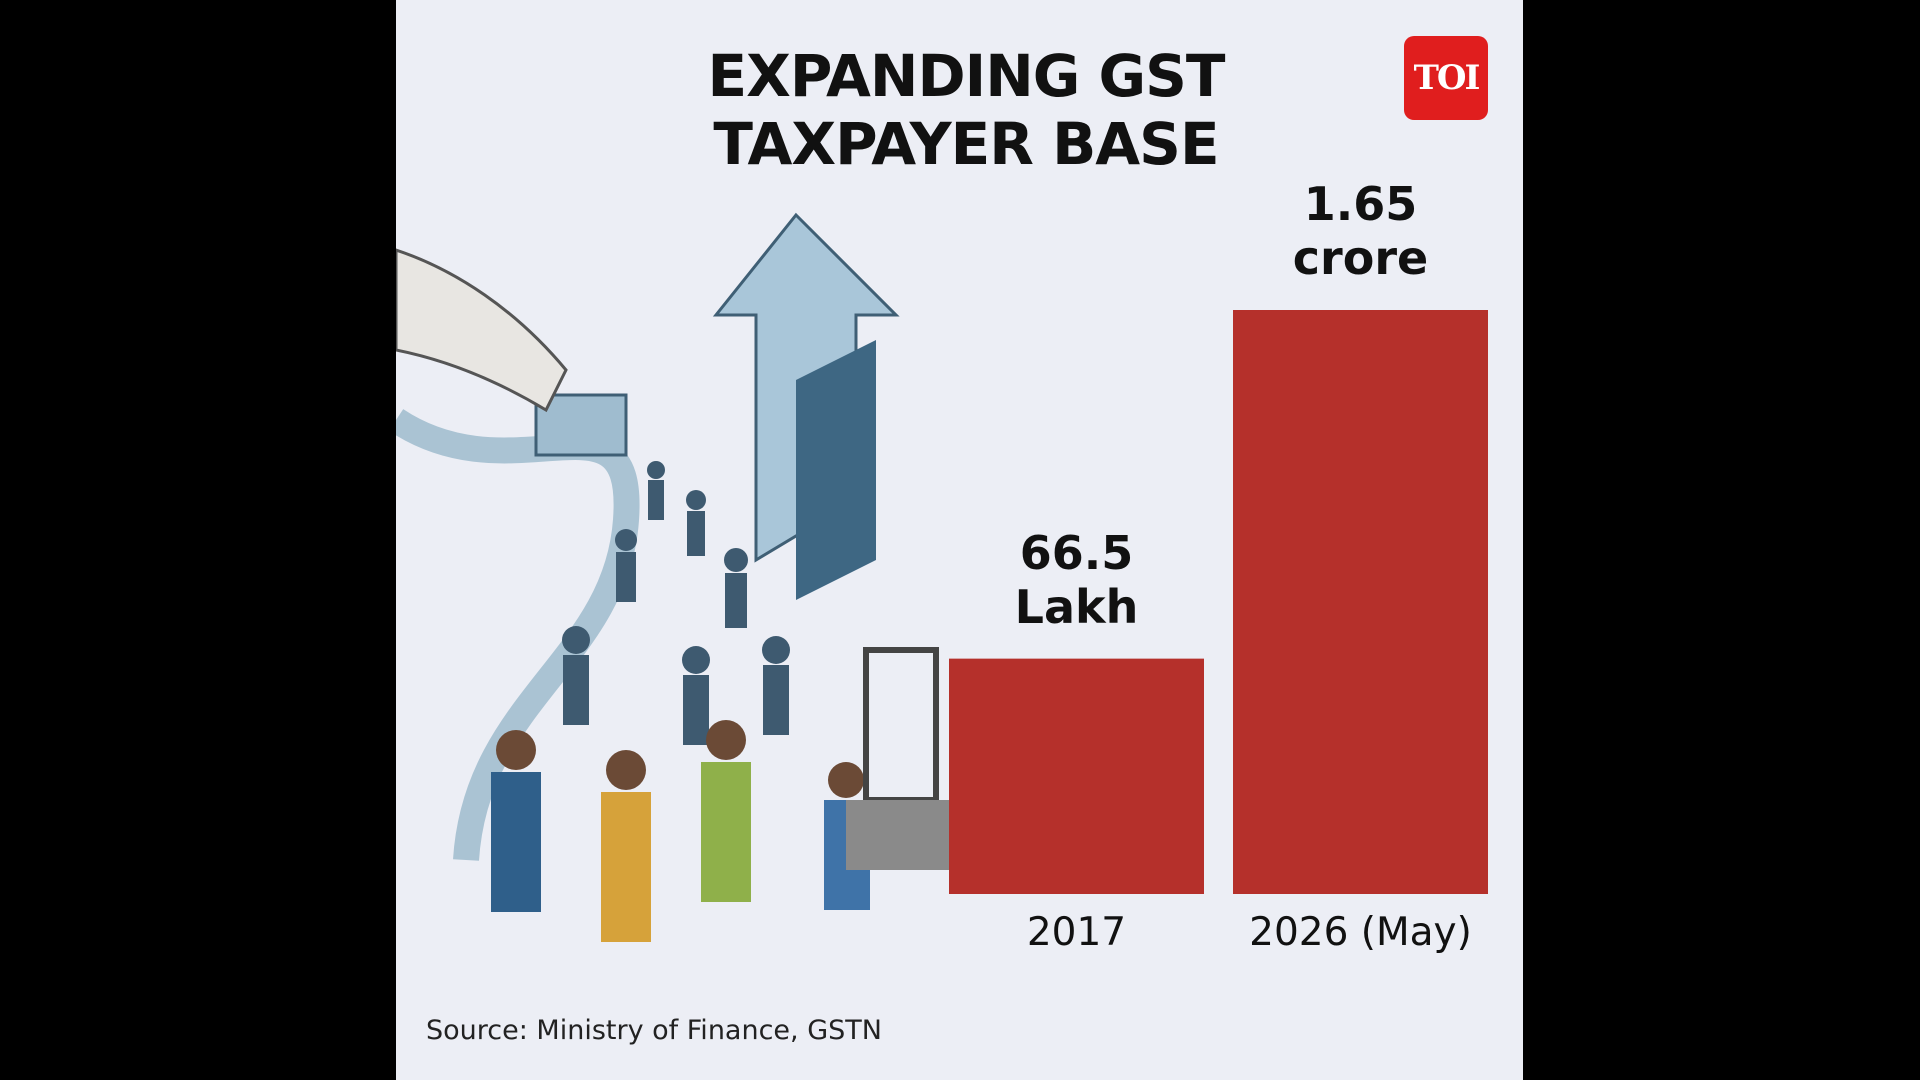 The width and height of the screenshot is (1920, 1080). Describe the element at coordinates (966, 110) in the screenshot. I see `chart-title: EXPANDING GST TAXPAYER BASE` at that location.